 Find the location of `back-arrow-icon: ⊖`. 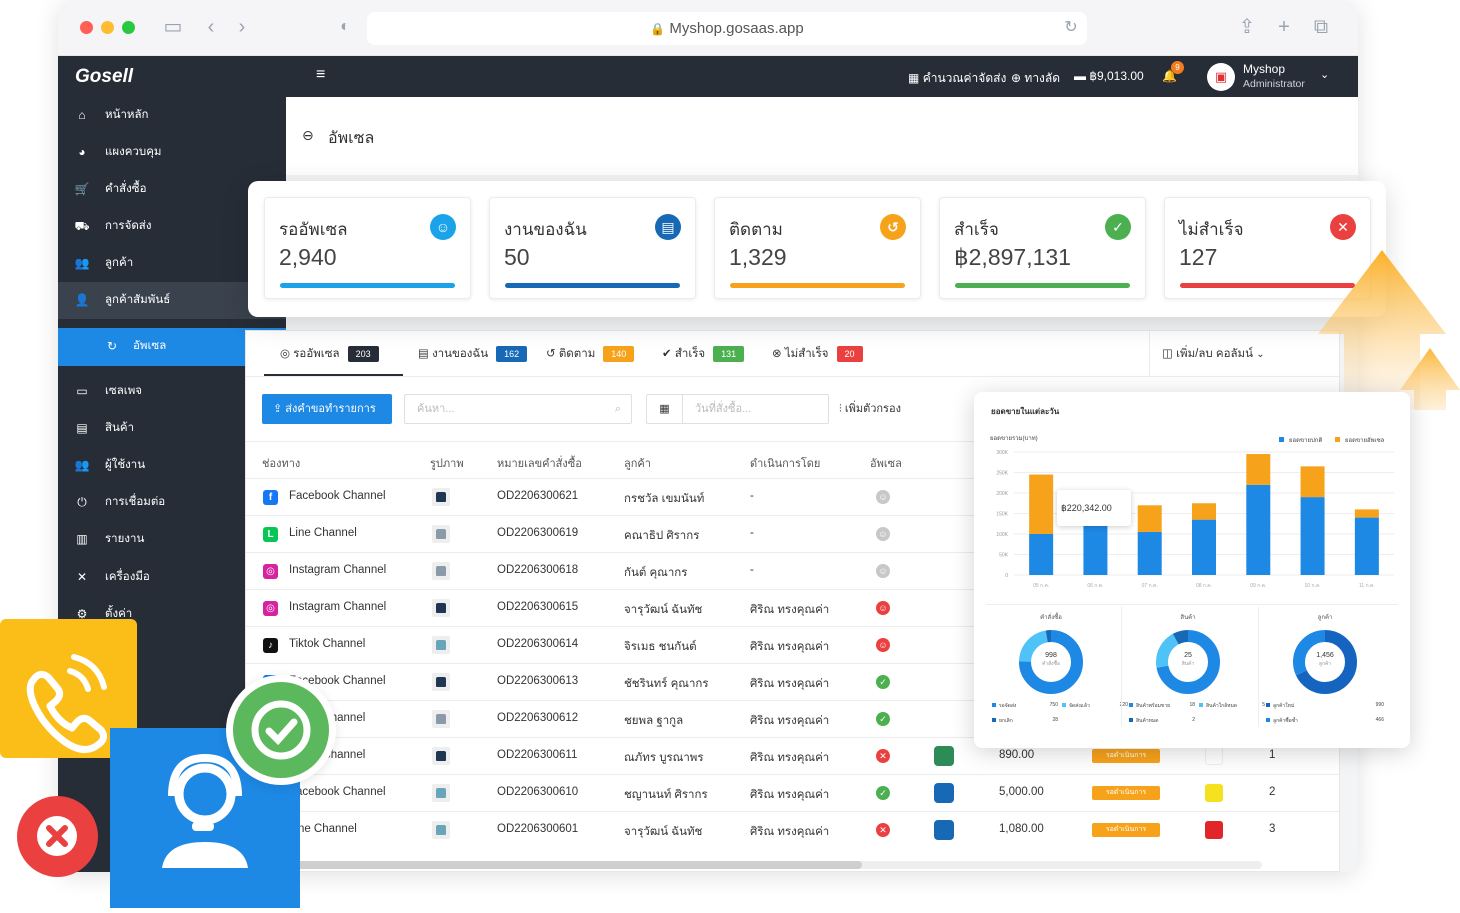

back-arrow-icon: ⊖ is located at coordinates (308, 135).